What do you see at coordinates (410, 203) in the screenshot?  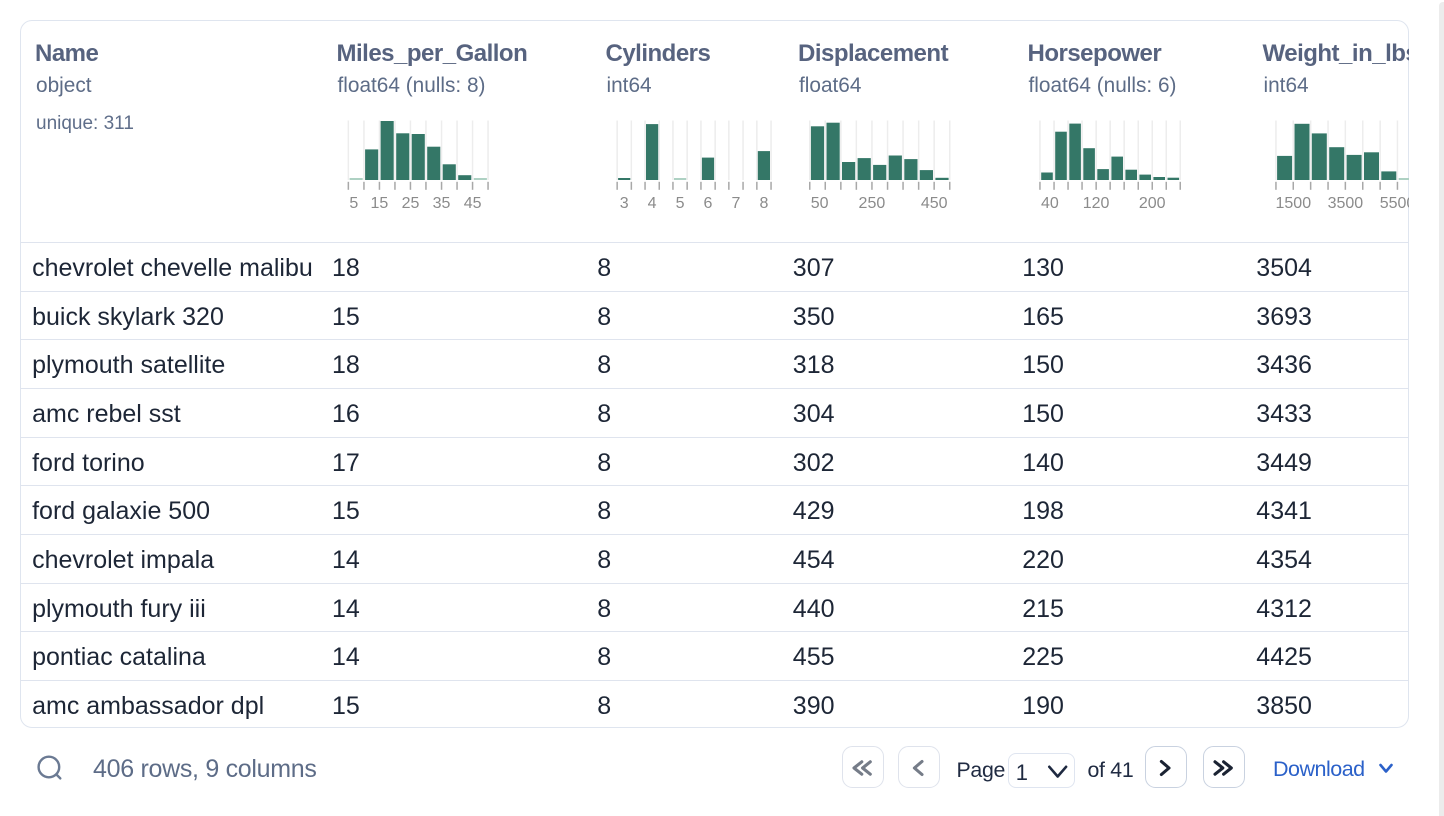 I see `svg-text: 25` at bounding box center [410, 203].